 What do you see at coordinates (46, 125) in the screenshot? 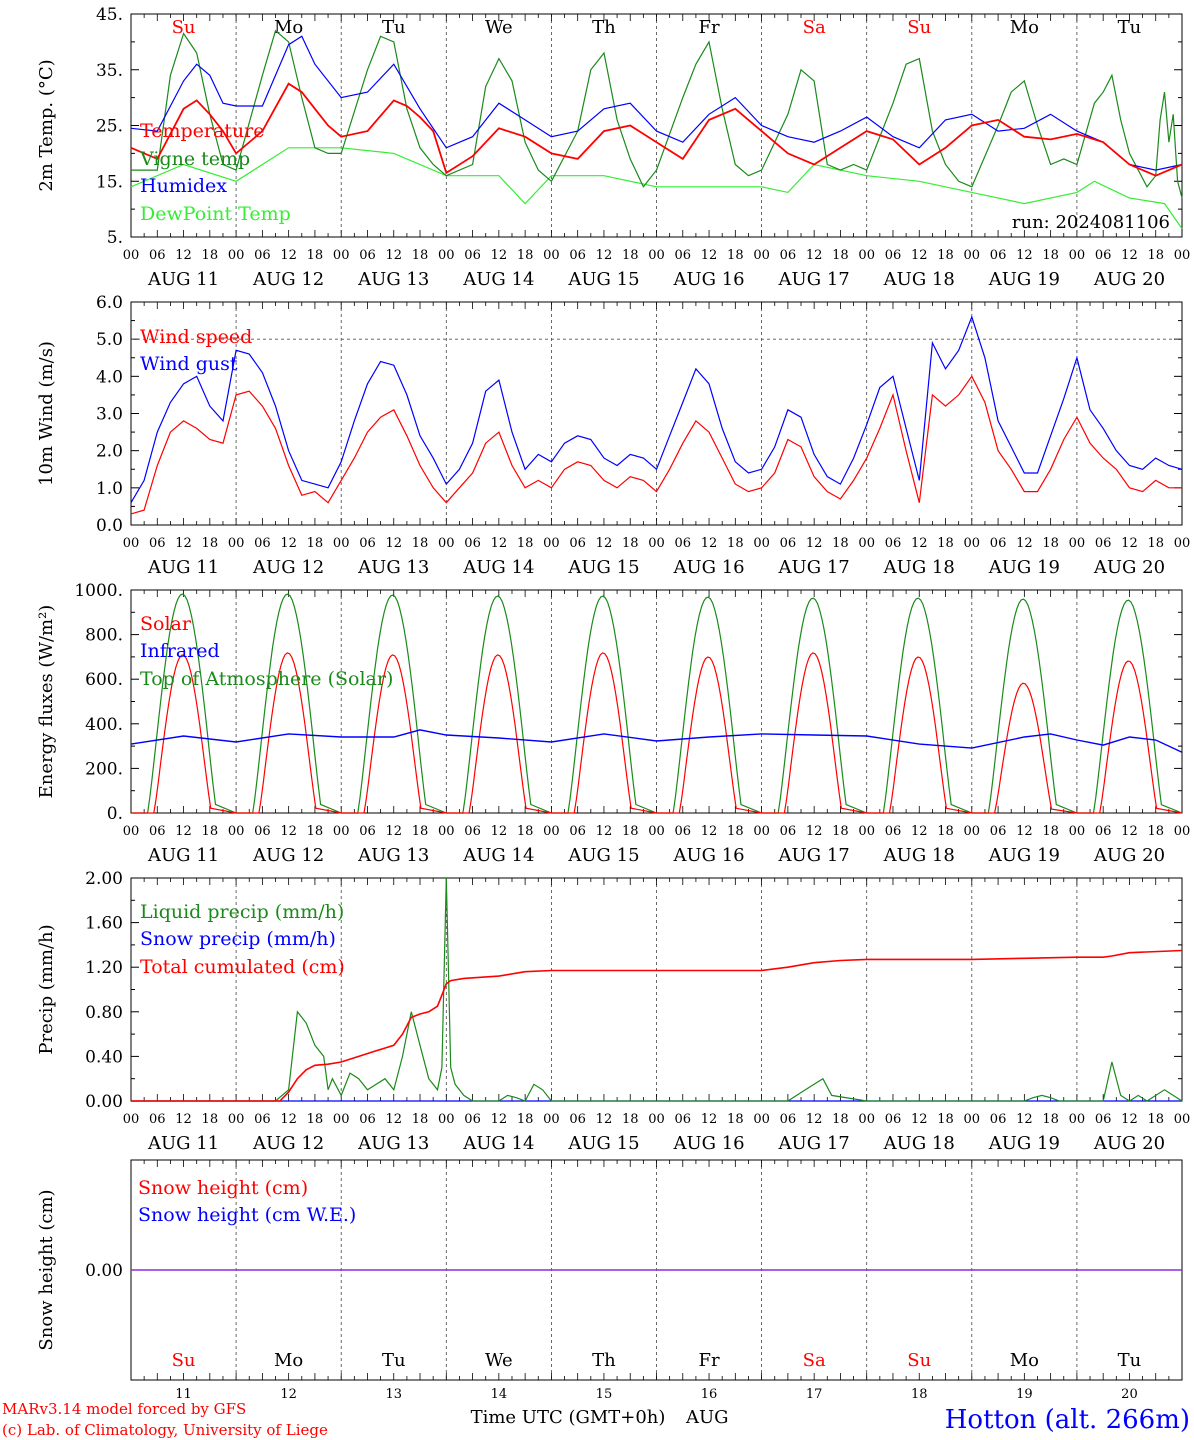
I see `y-axis-title: 2m Temp. (°C)` at bounding box center [46, 125].